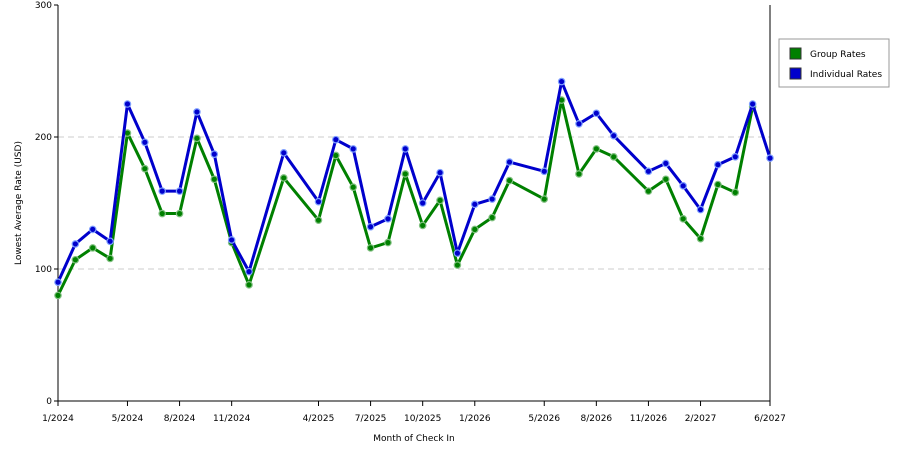 This screenshot has width=900, height=450. I want to click on x-axis-title: Month of Check In, so click(414, 439).